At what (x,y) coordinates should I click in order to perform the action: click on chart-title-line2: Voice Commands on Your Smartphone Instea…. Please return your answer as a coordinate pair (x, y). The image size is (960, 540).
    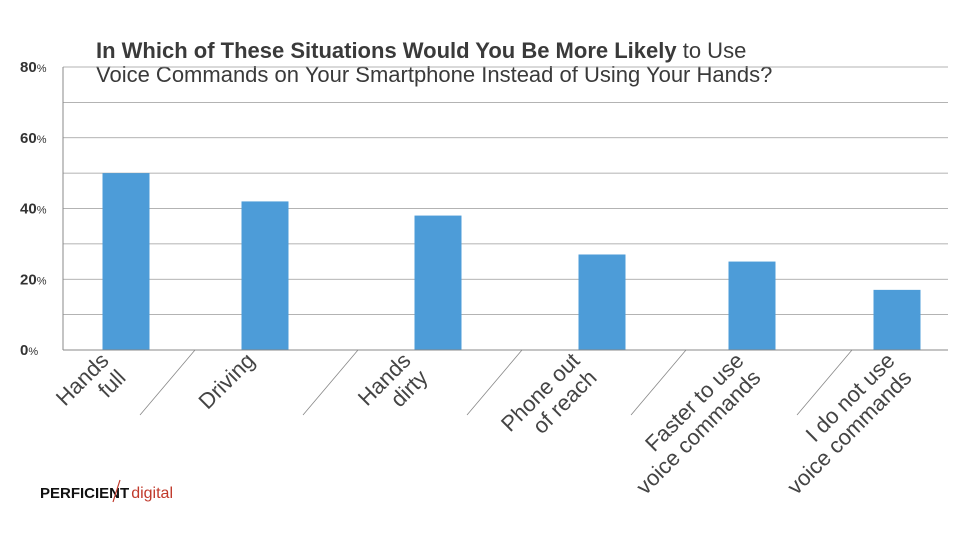
    Looking at the image, I should click on (434, 74).